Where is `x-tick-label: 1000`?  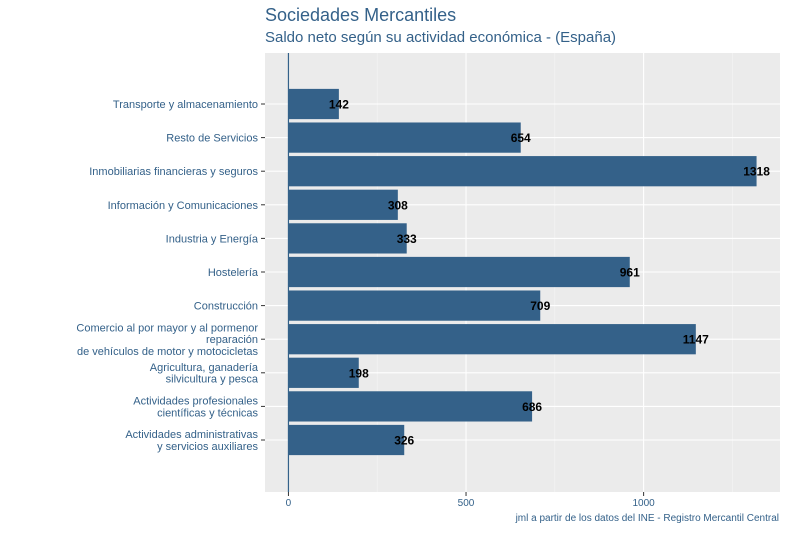 x-tick-label: 1000 is located at coordinates (643, 503).